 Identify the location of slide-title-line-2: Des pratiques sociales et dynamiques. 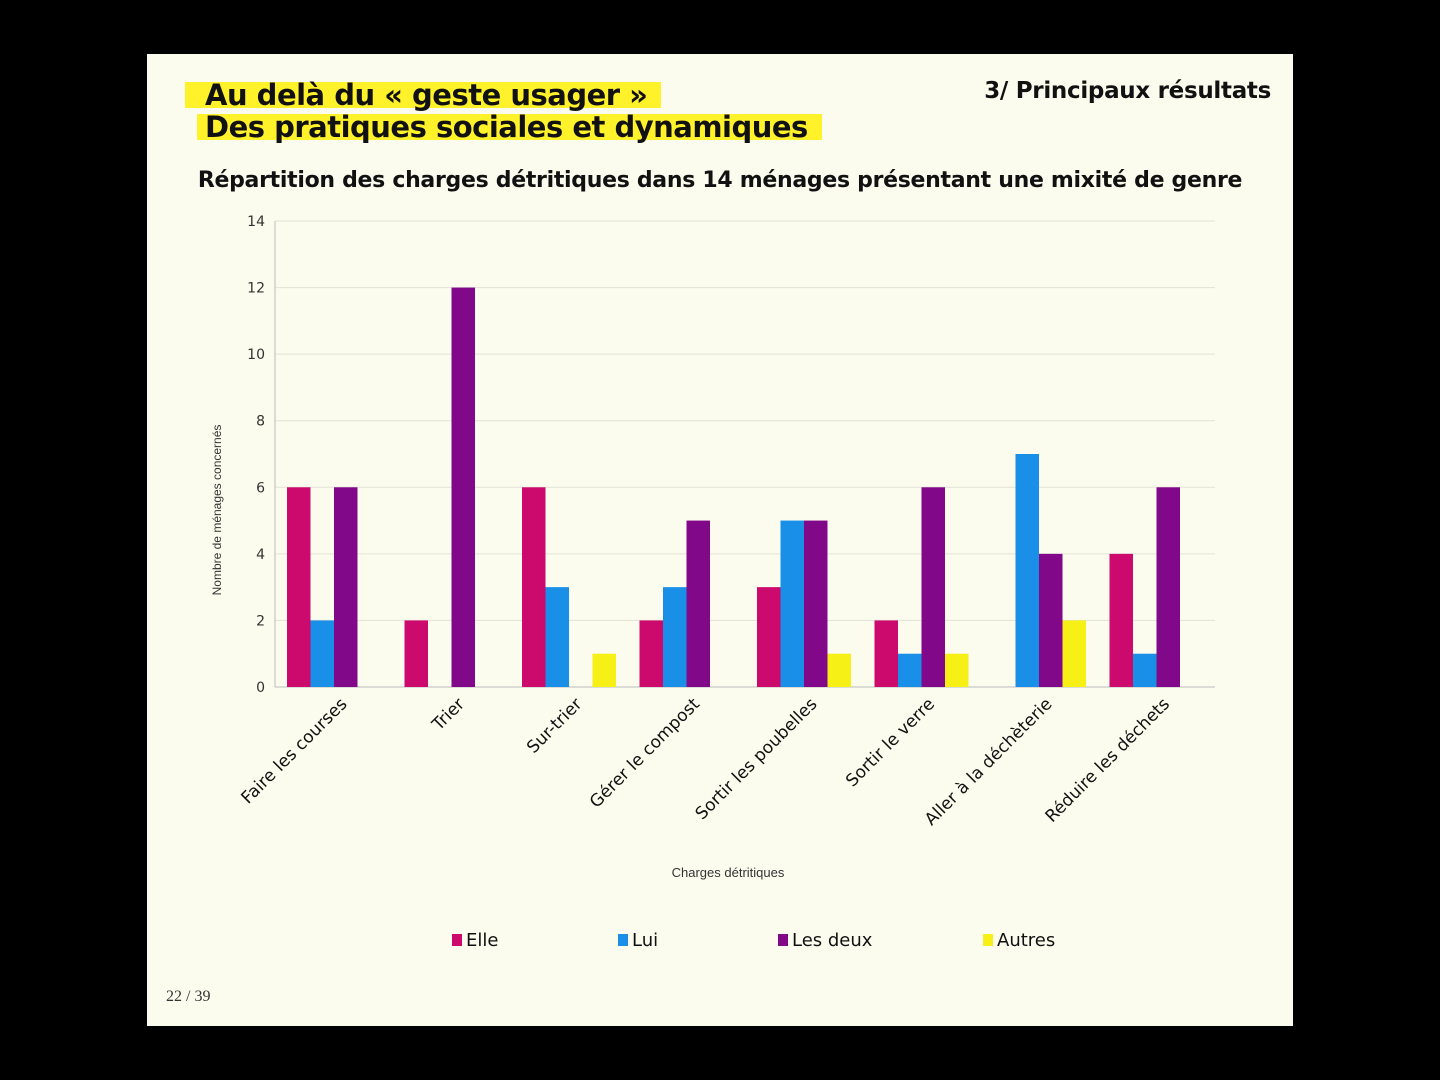
(509, 127).